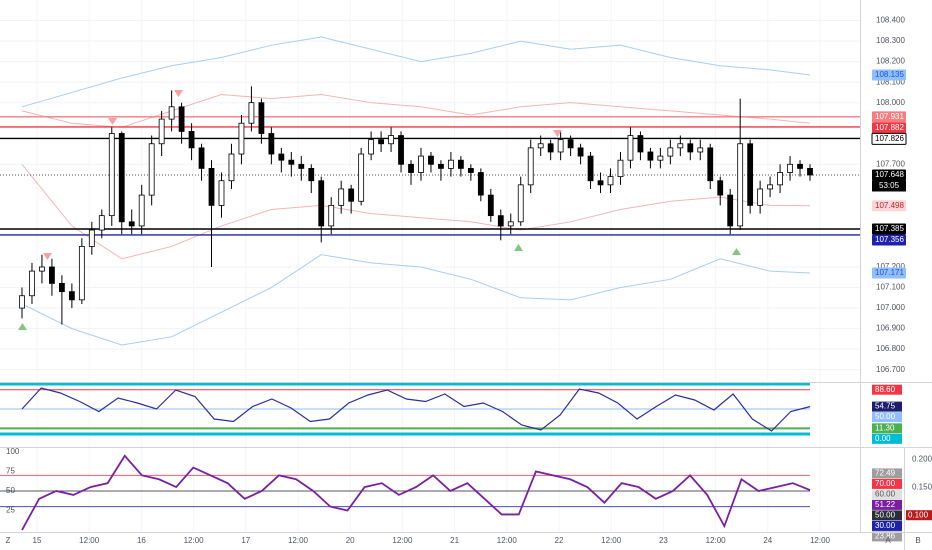 This screenshot has width=932, height=550. What do you see at coordinates (10, 510) in the screenshot?
I see `rsi-tick-label: 25` at bounding box center [10, 510].